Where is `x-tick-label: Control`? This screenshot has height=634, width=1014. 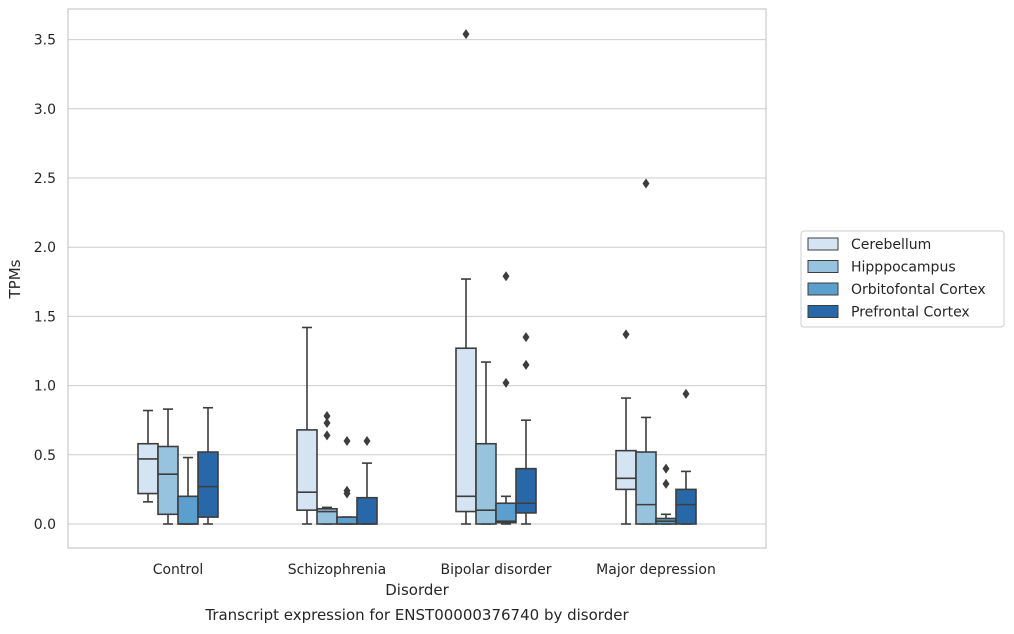 x-tick-label: Control is located at coordinates (178, 570).